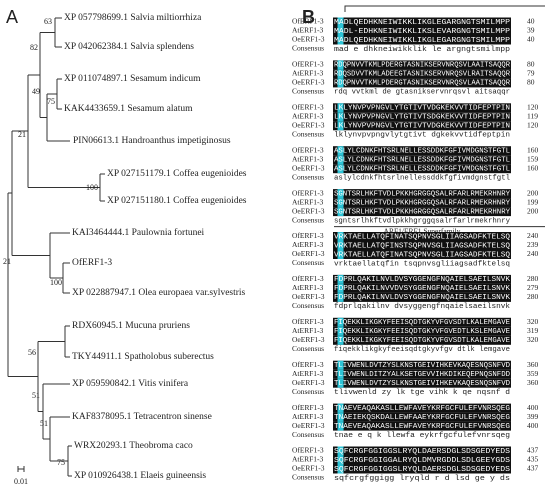 The width and height of the screenshot is (550, 490). I want to click on leaf-label: RDX60945.1 Mucuna pruriens, so click(131, 326).